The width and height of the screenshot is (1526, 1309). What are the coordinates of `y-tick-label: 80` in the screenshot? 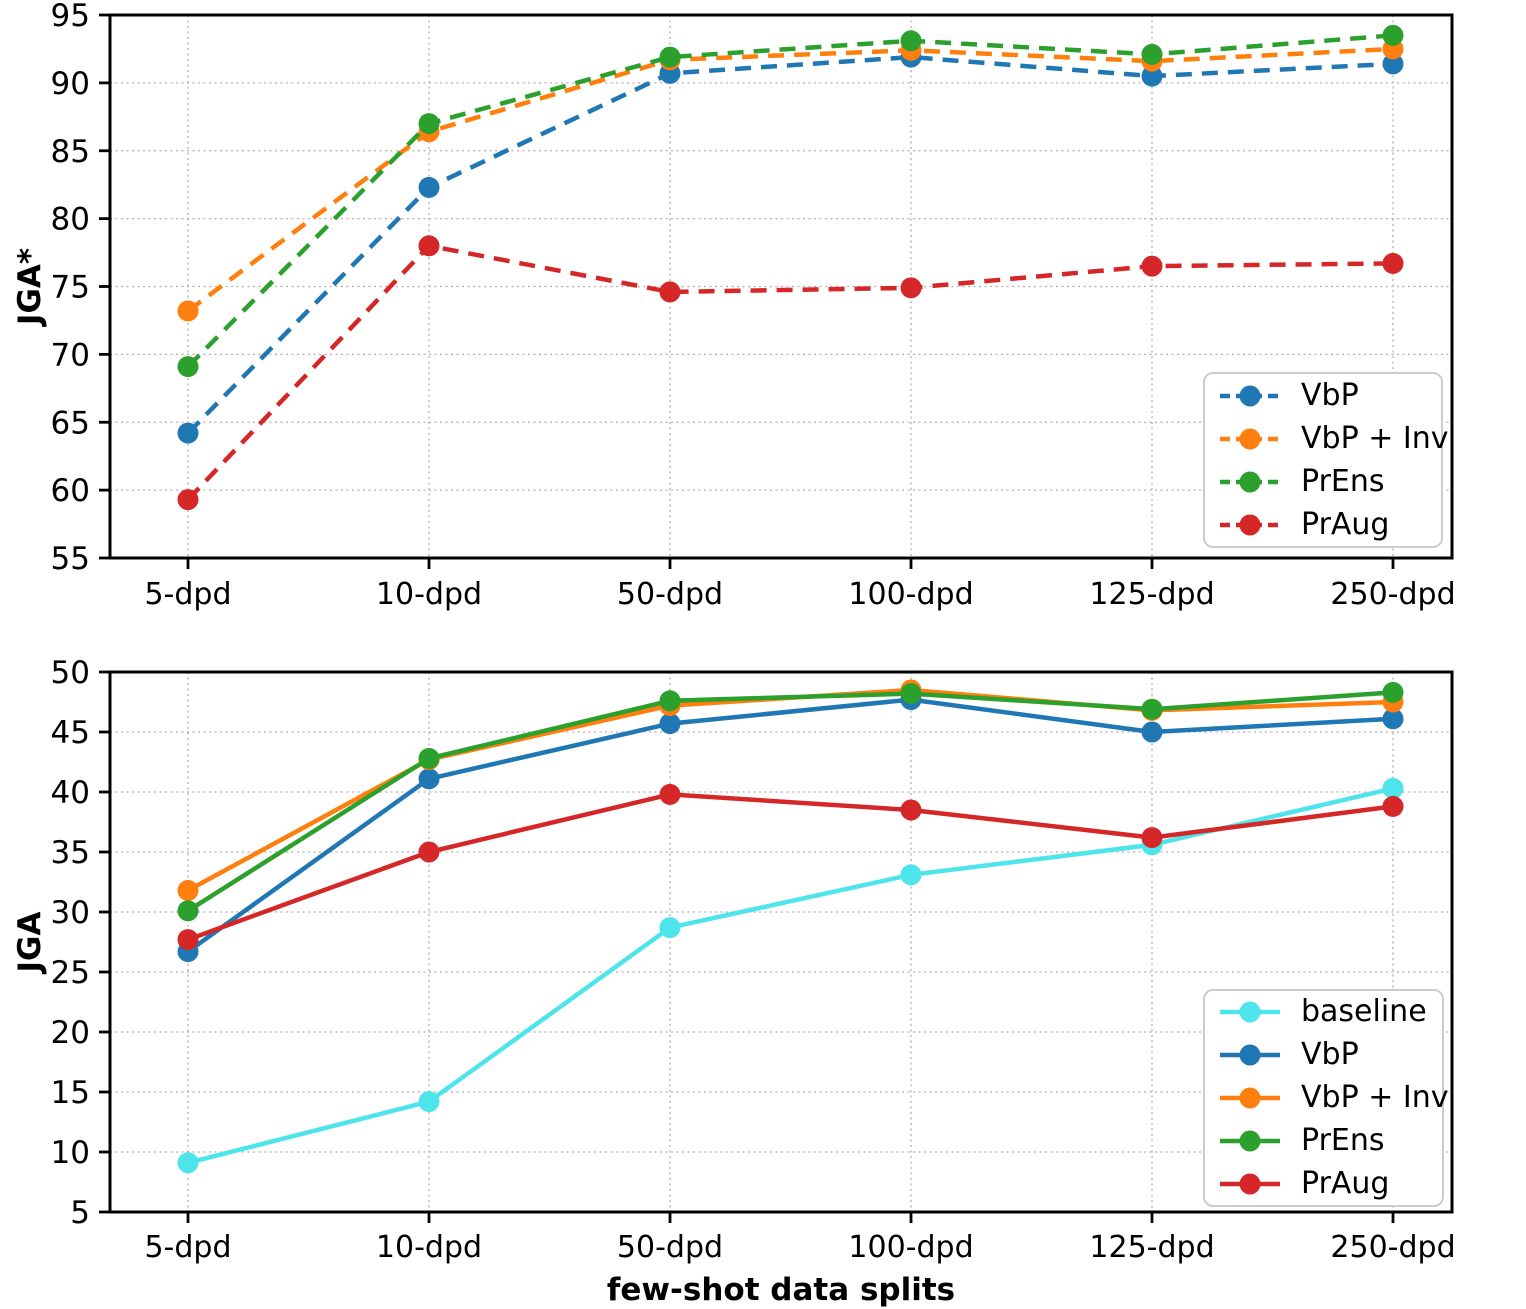 It's located at (70, 220).